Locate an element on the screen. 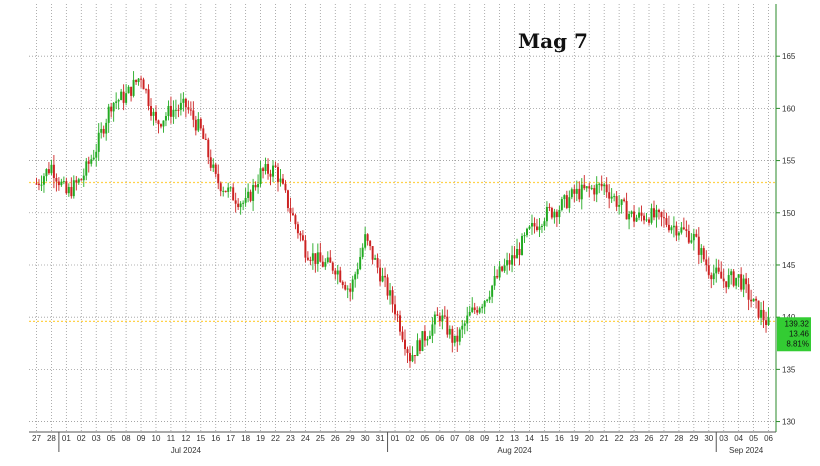  month-label: Aug 2024 is located at coordinates (514, 450).